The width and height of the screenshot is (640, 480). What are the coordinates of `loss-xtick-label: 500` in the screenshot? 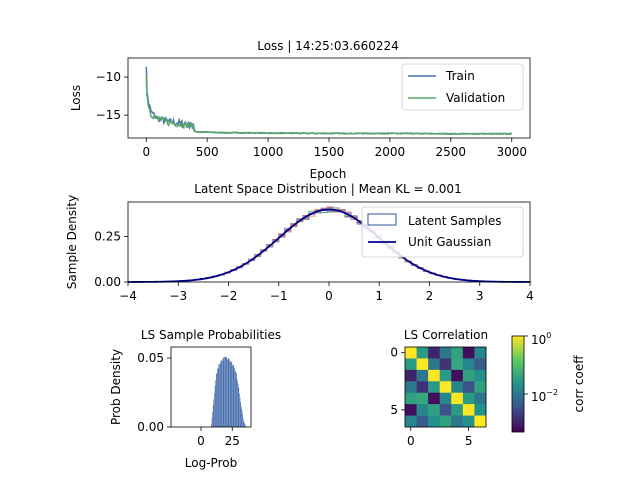 It's located at (207, 152).